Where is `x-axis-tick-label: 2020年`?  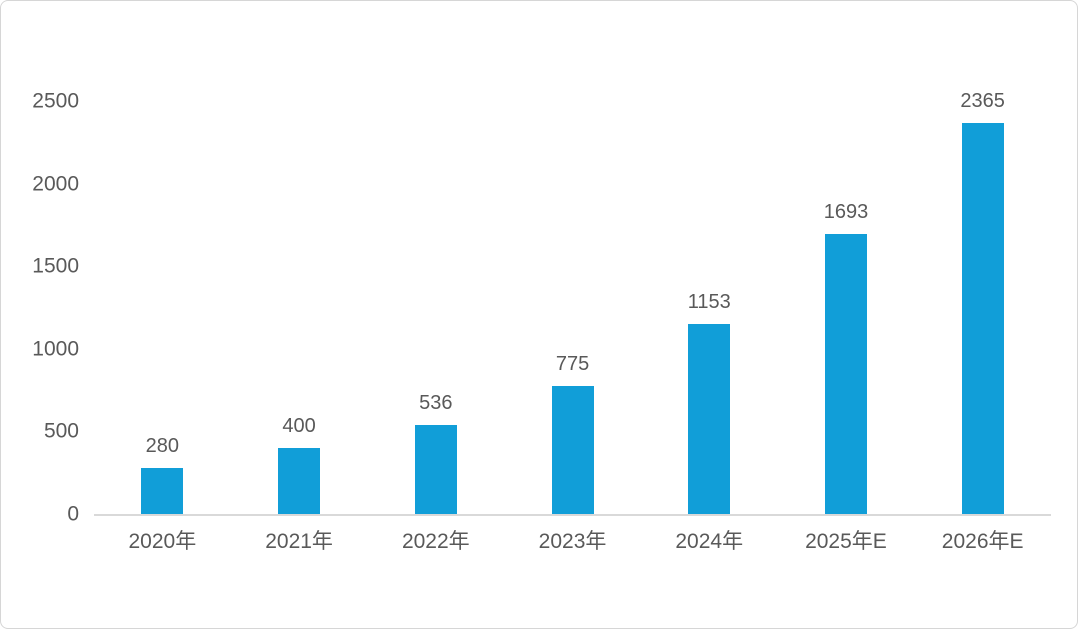 x-axis-tick-label: 2020年 is located at coordinates (162, 541).